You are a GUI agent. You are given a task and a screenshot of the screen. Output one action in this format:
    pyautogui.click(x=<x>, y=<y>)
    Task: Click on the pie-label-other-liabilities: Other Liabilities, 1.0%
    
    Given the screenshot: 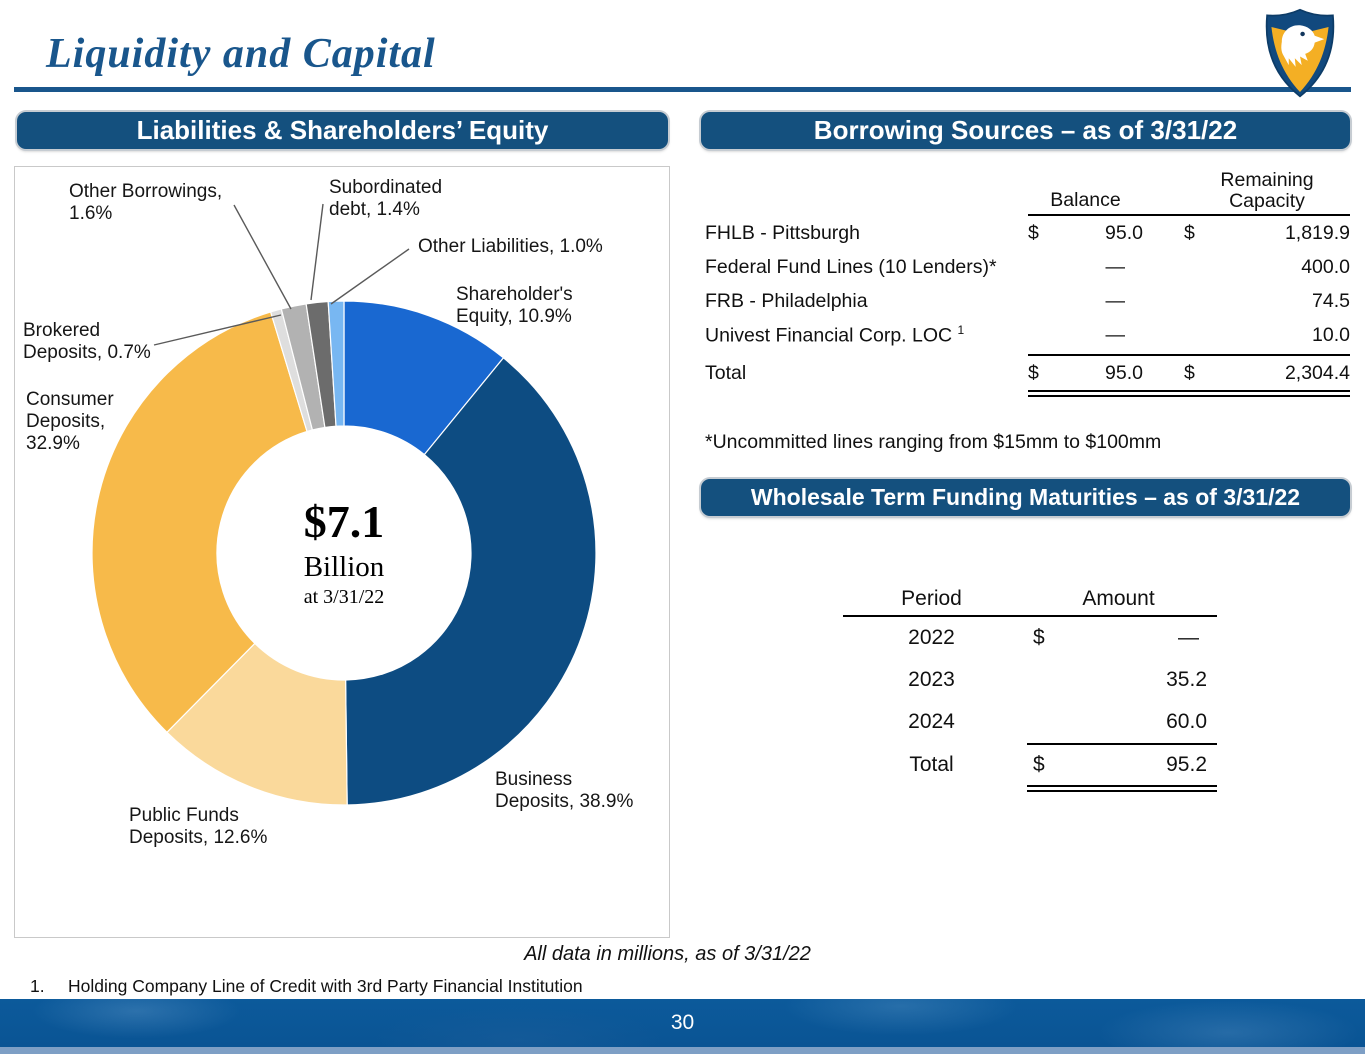 What is the action you would take?
    pyautogui.click(x=510, y=246)
    